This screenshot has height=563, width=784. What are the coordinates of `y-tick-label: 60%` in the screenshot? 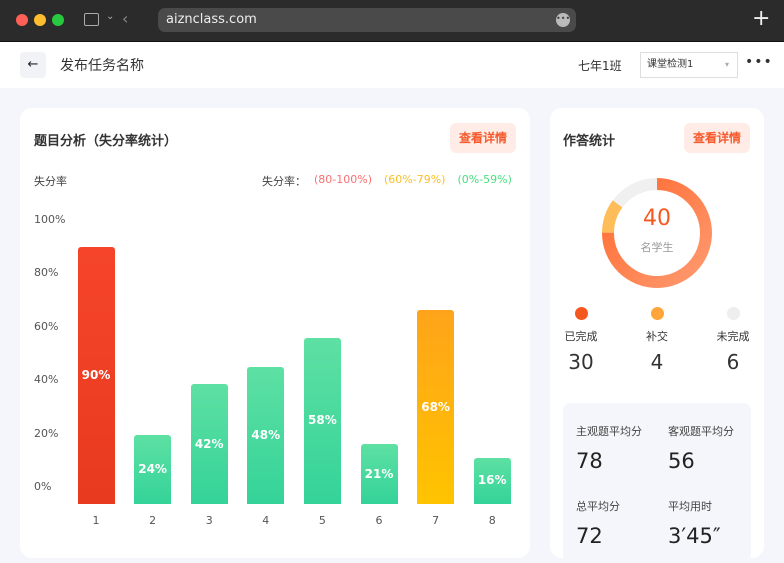 It's located at (46, 326).